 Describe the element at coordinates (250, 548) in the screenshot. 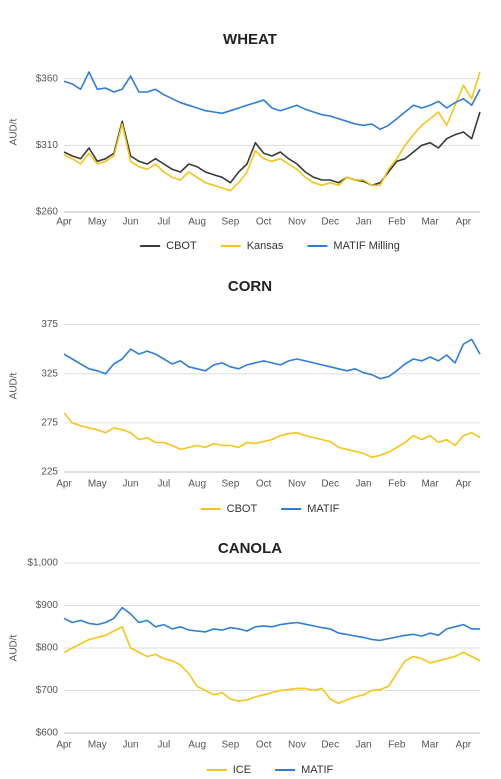

I see `chart-title: CANOLA` at that location.